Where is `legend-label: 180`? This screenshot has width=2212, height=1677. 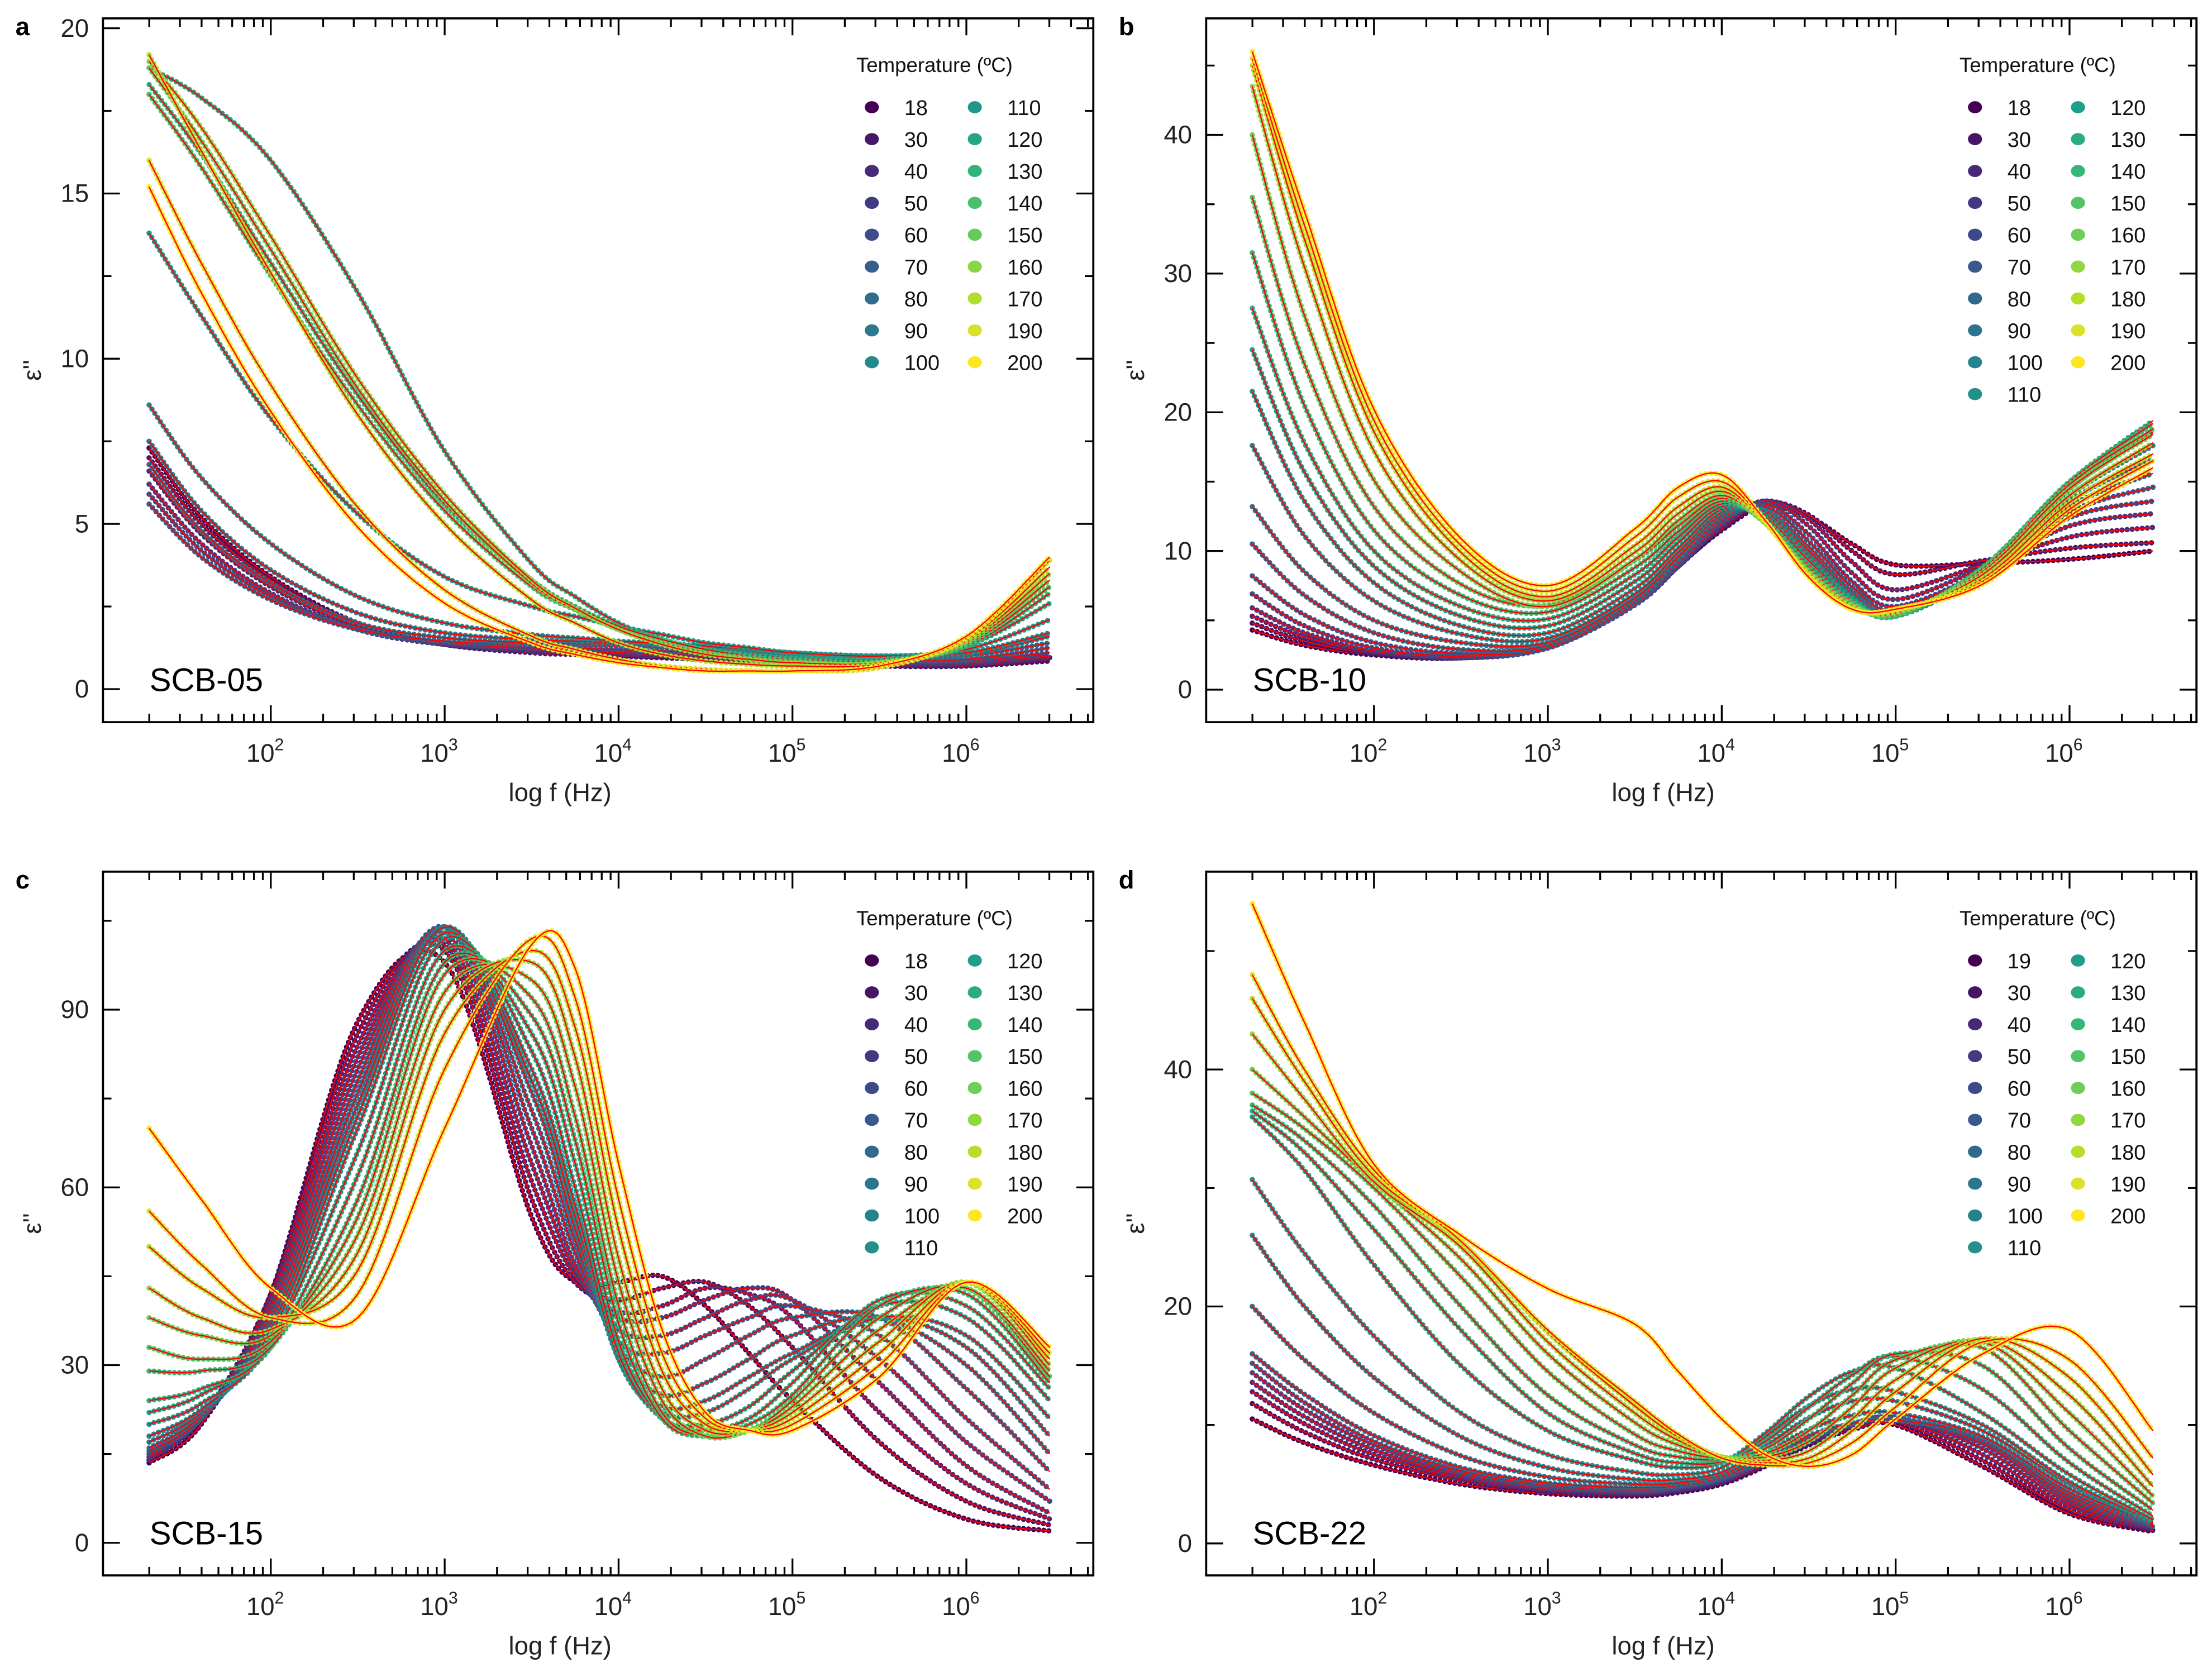 legend-label: 180 is located at coordinates (2128, 1152).